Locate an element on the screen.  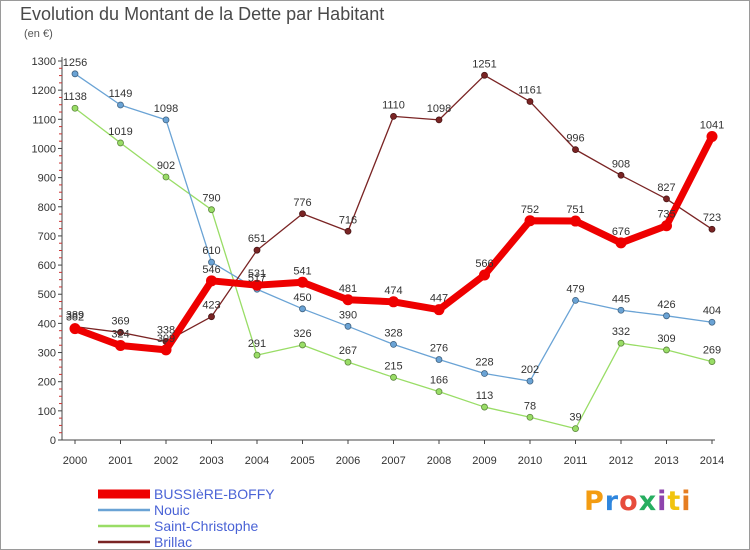
data-label: 390 is located at coordinates (348, 315).